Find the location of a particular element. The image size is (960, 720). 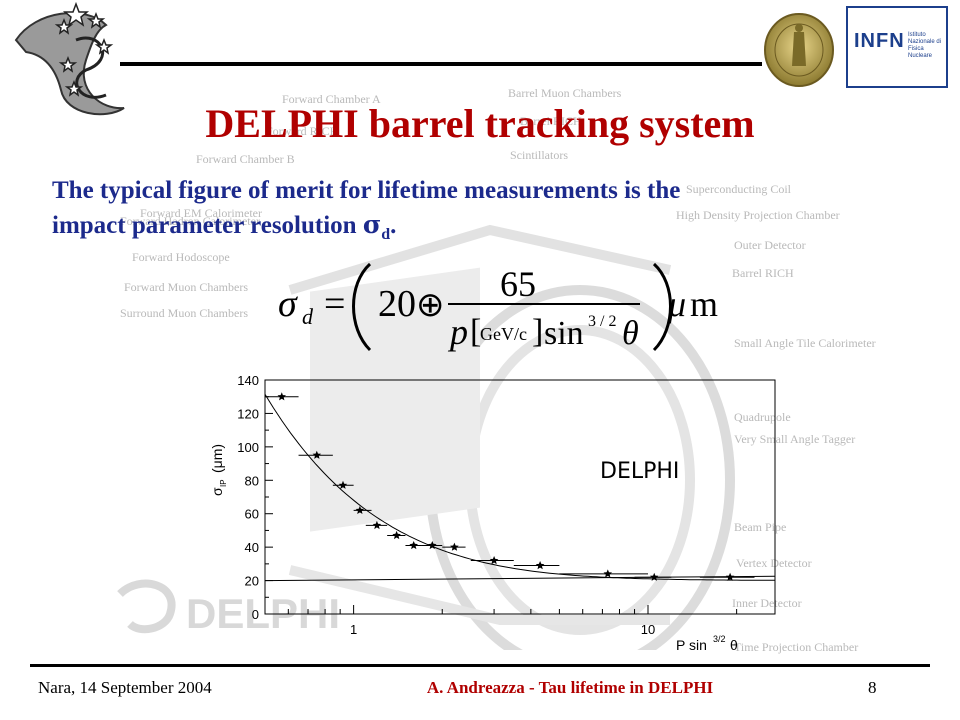

formula-equals: = is located at coordinates (334, 304).